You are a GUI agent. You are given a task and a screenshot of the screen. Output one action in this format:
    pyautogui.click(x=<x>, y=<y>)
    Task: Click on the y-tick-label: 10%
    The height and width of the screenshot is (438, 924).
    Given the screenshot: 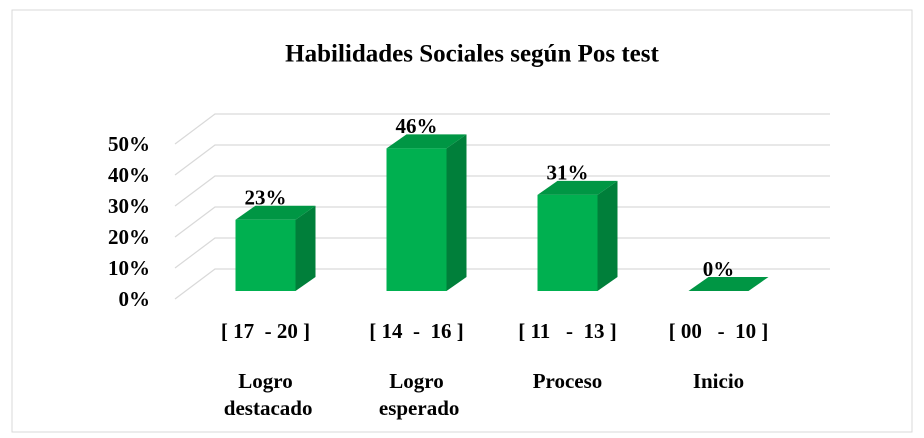 What is the action you would take?
    pyautogui.click(x=129, y=268)
    